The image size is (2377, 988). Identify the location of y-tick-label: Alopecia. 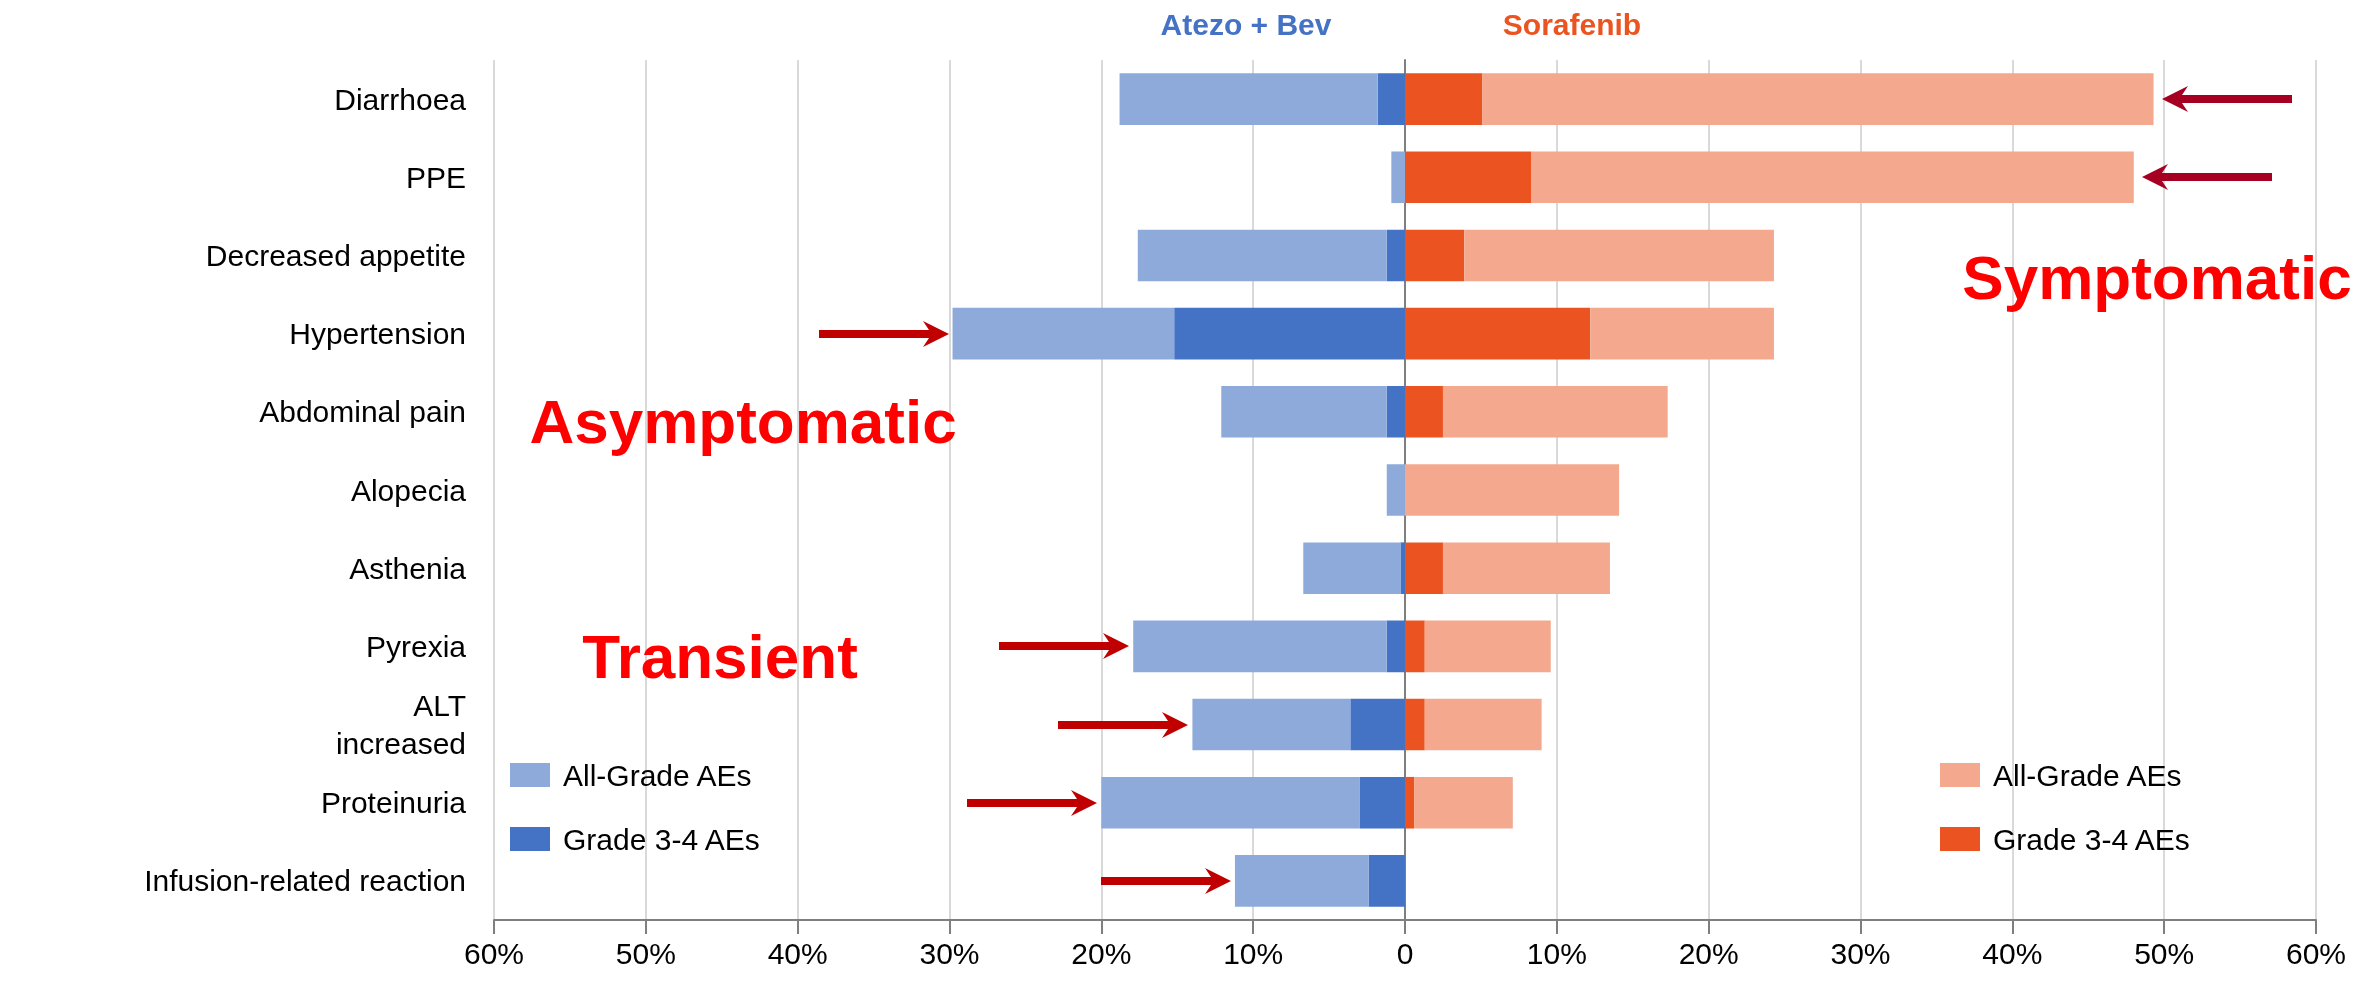
(408, 490).